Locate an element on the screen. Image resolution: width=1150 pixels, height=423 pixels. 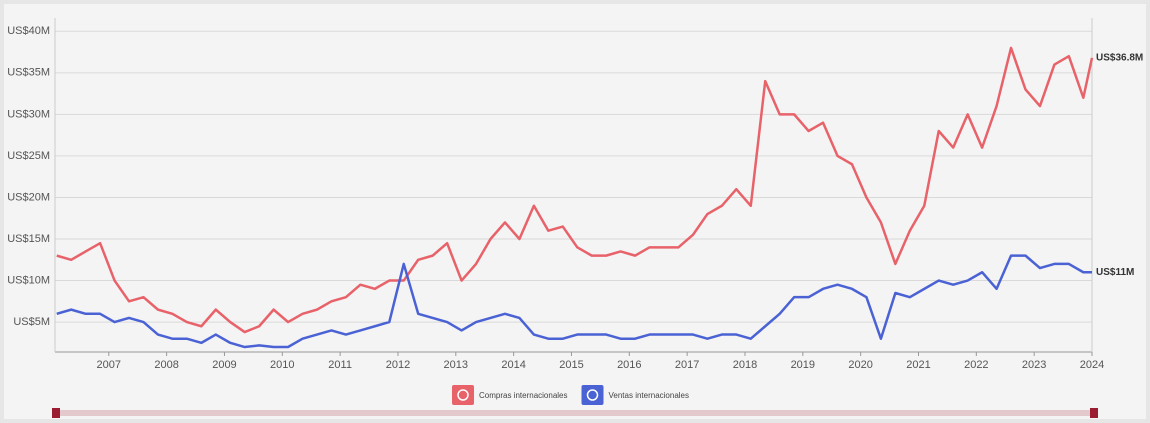
y-tick-label: US$20M is located at coordinates (28, 197).